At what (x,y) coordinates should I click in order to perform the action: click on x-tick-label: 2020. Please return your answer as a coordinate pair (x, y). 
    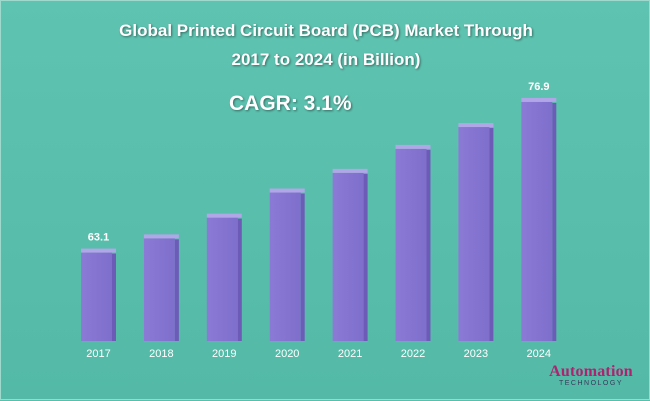
    Looking at the image, I should click on (287, 354).